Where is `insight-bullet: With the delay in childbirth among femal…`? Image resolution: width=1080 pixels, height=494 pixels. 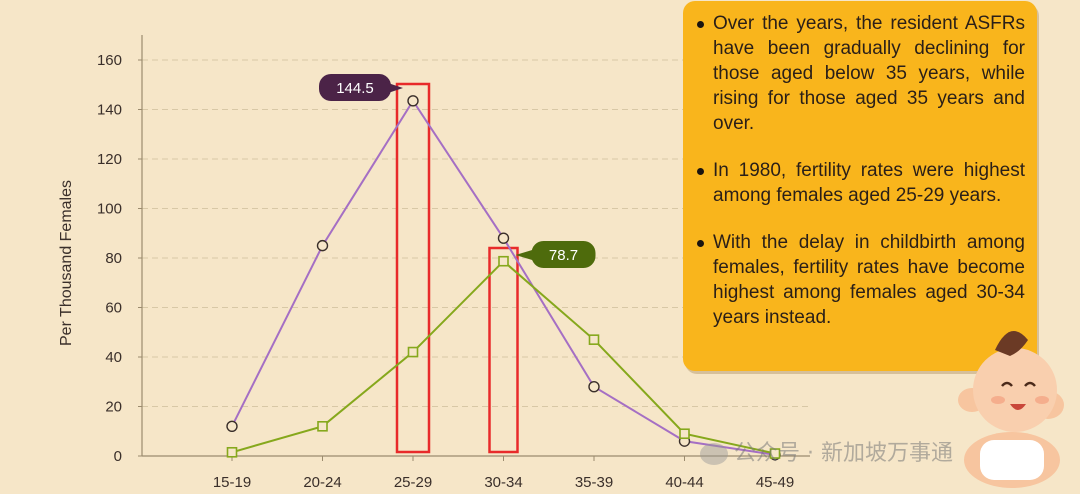 insight-bullet: With the delay in childbirth among femal… is located at coordinates (859, 280).